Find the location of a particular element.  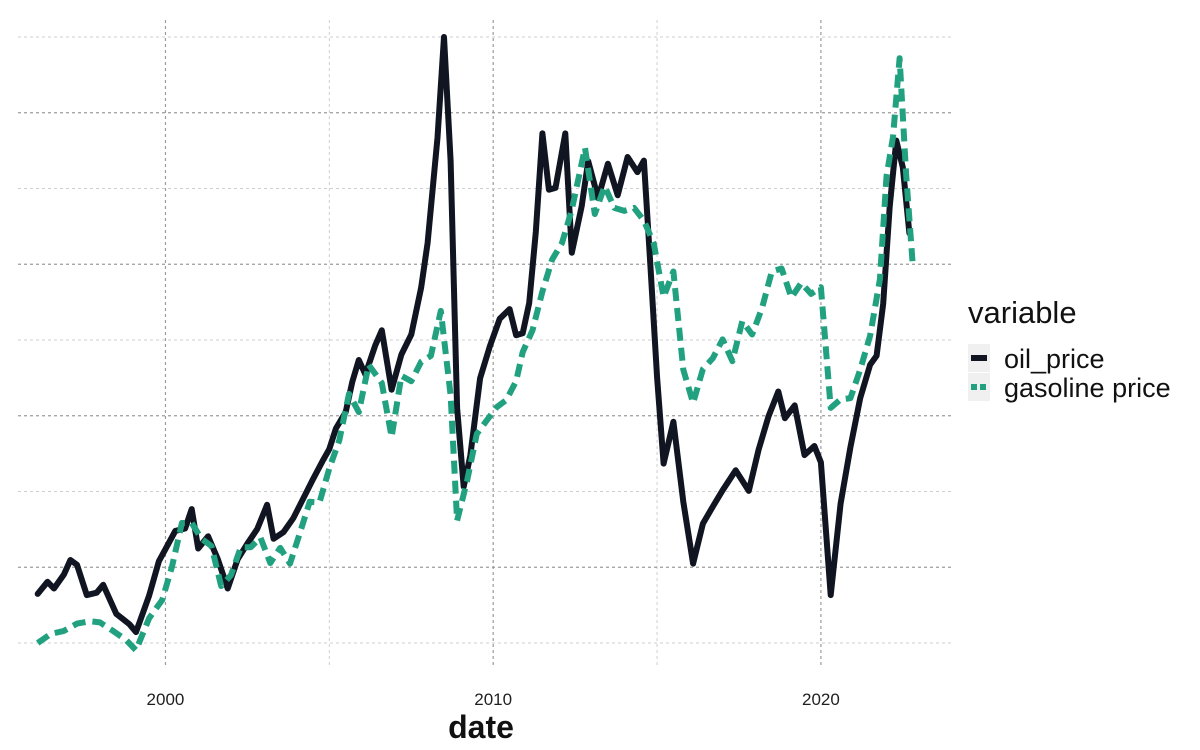

x-tick-label: 2020 is located at coordinates (821, 699).